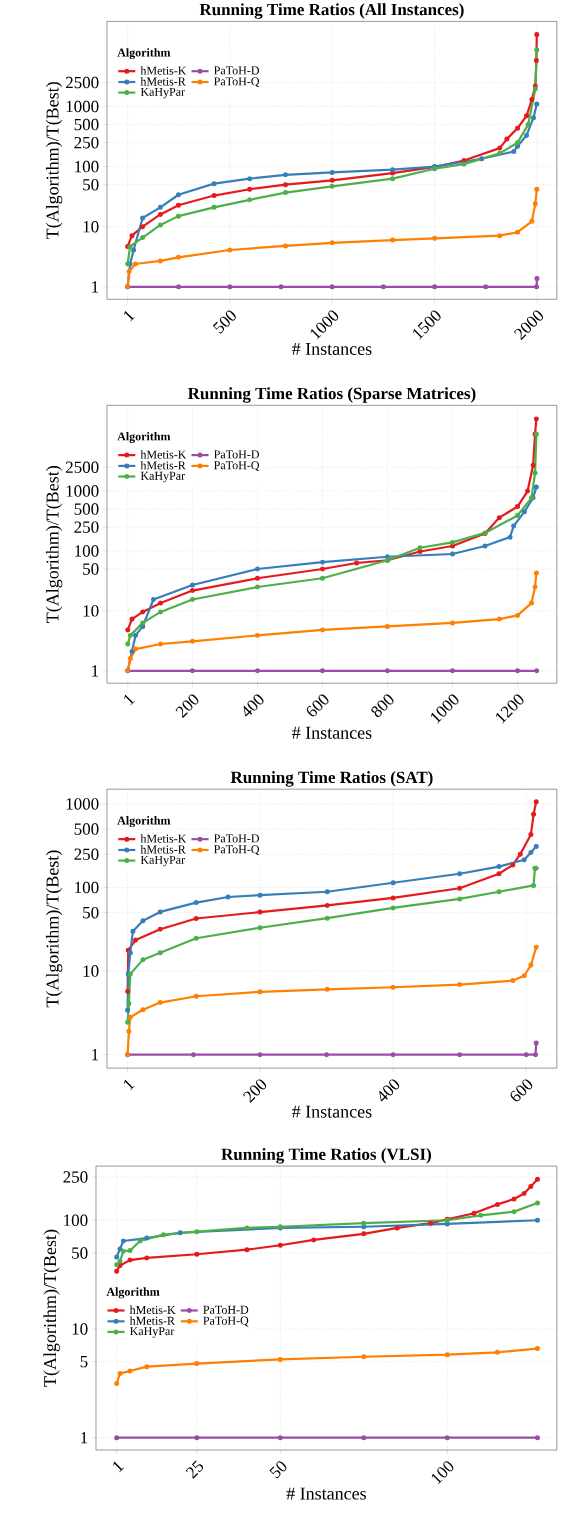 This screenshot has height=1523, width=565. What do you see at coordinates (331, 11) in the screenshot?
I see `chart-title: Running Time Ratios (All Instances)` at bounding box center [331, 11].